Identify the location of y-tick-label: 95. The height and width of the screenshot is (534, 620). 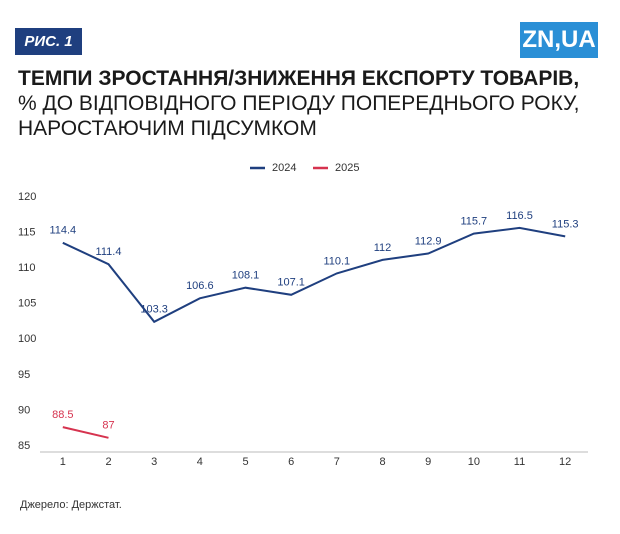
(24, 375).